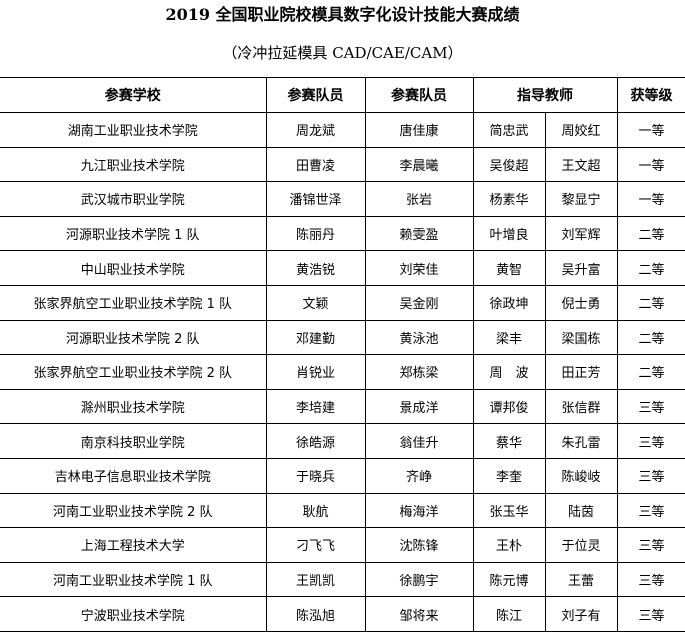 The image size is (685, 636). I want to click on member-1-cell: 王凯凯, so click(315, 579).